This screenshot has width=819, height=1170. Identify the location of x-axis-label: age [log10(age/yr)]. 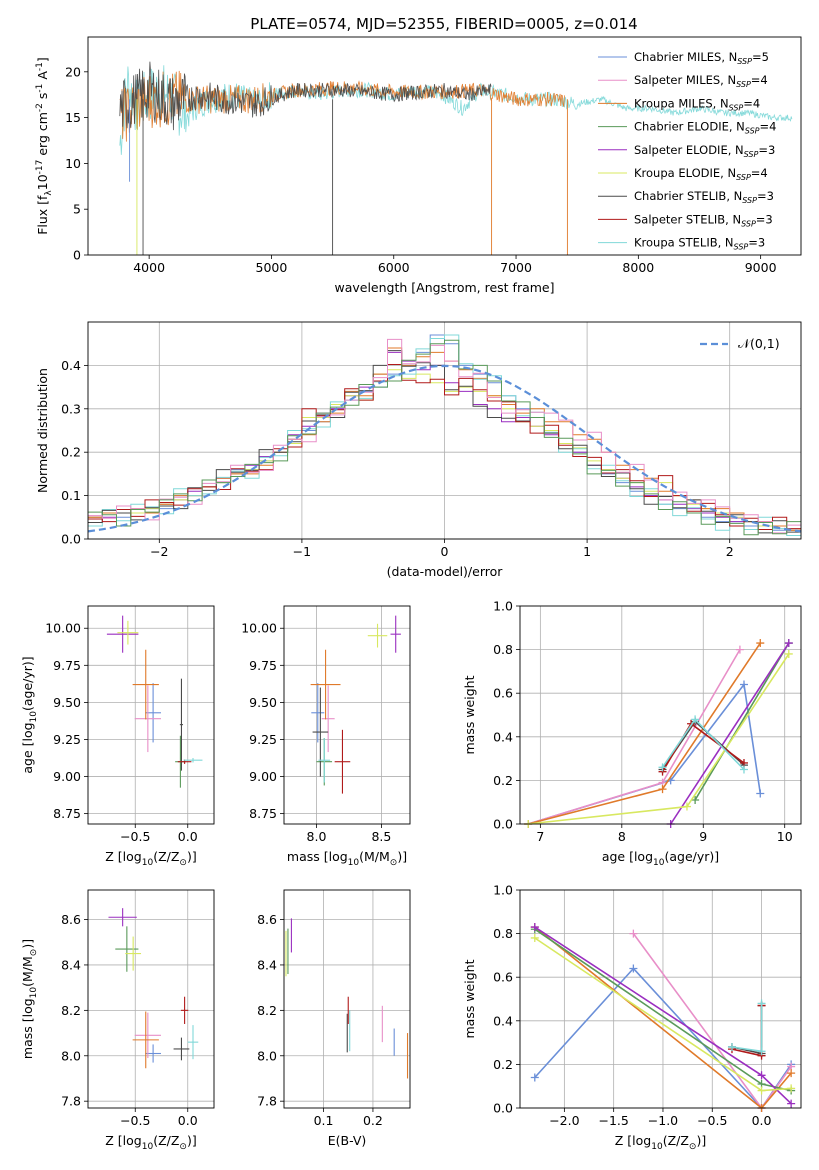
(660, 858).